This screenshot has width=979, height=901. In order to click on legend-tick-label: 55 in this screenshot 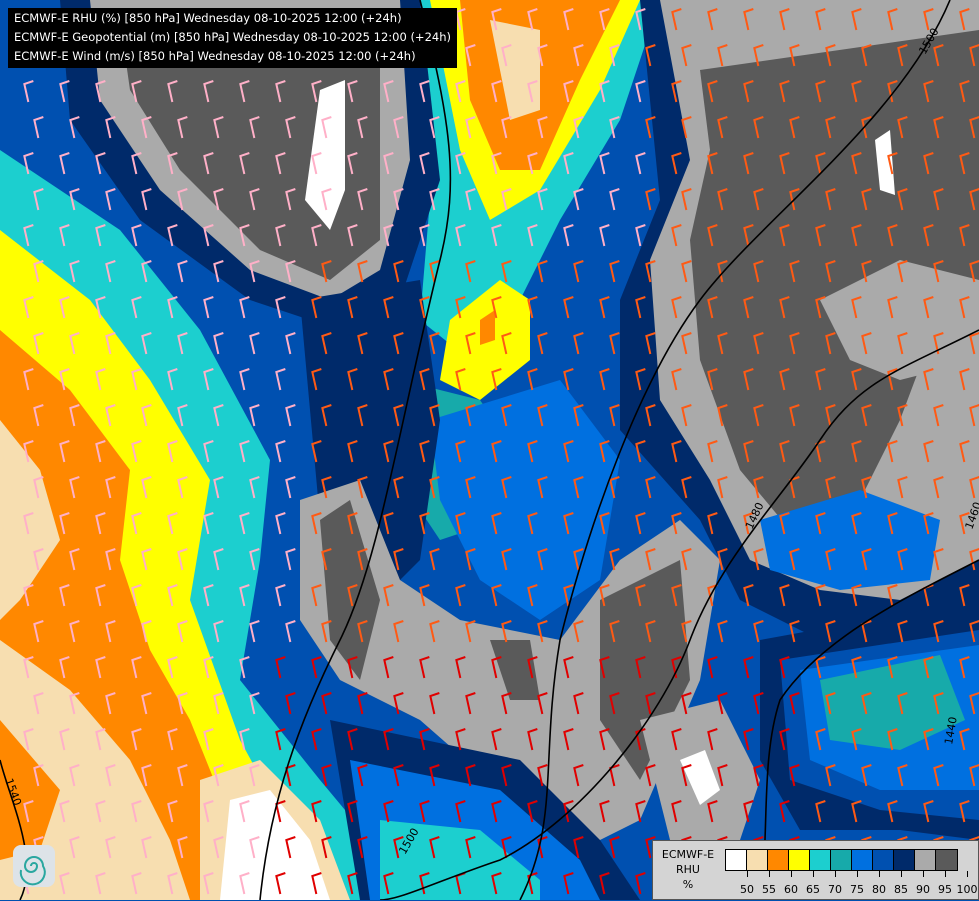, I will do `click(769, 889)`.